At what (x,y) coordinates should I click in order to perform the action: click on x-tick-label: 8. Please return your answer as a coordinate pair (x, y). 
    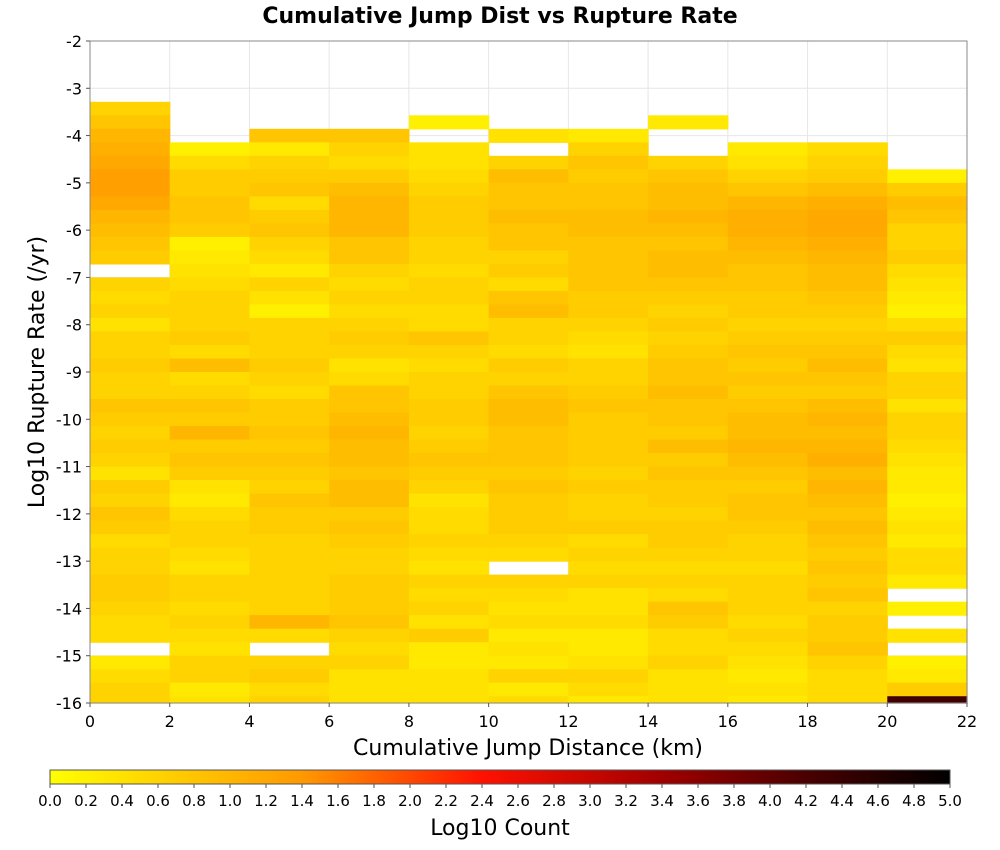
    Looking at the image, I should click on (409, 721).